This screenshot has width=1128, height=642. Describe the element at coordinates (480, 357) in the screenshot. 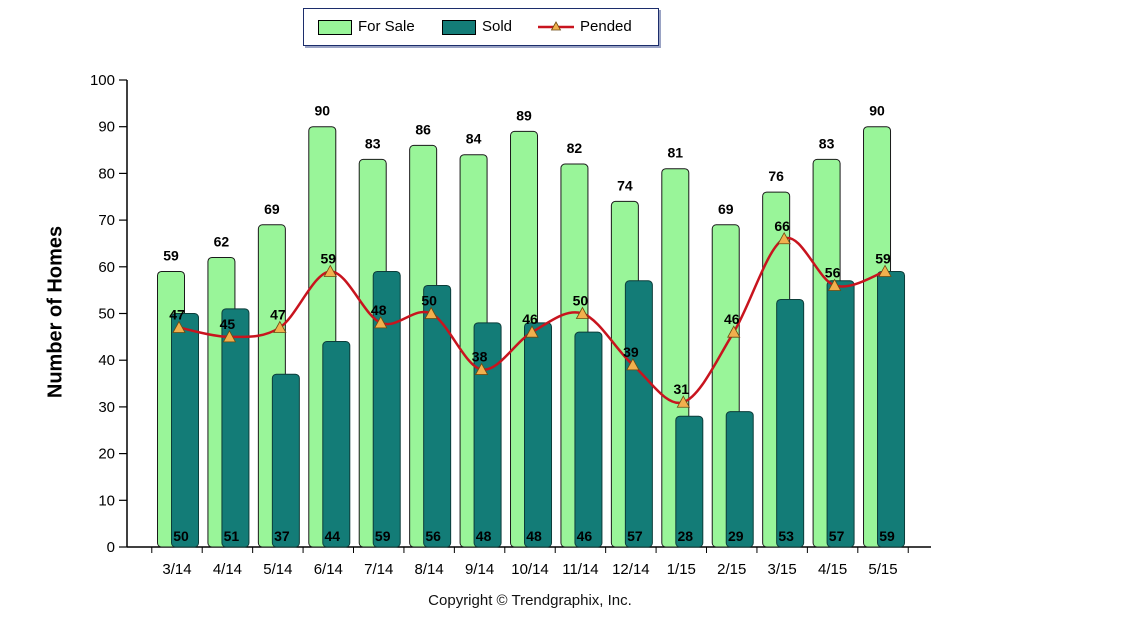

I see `pended-value-label: 38` at that location.